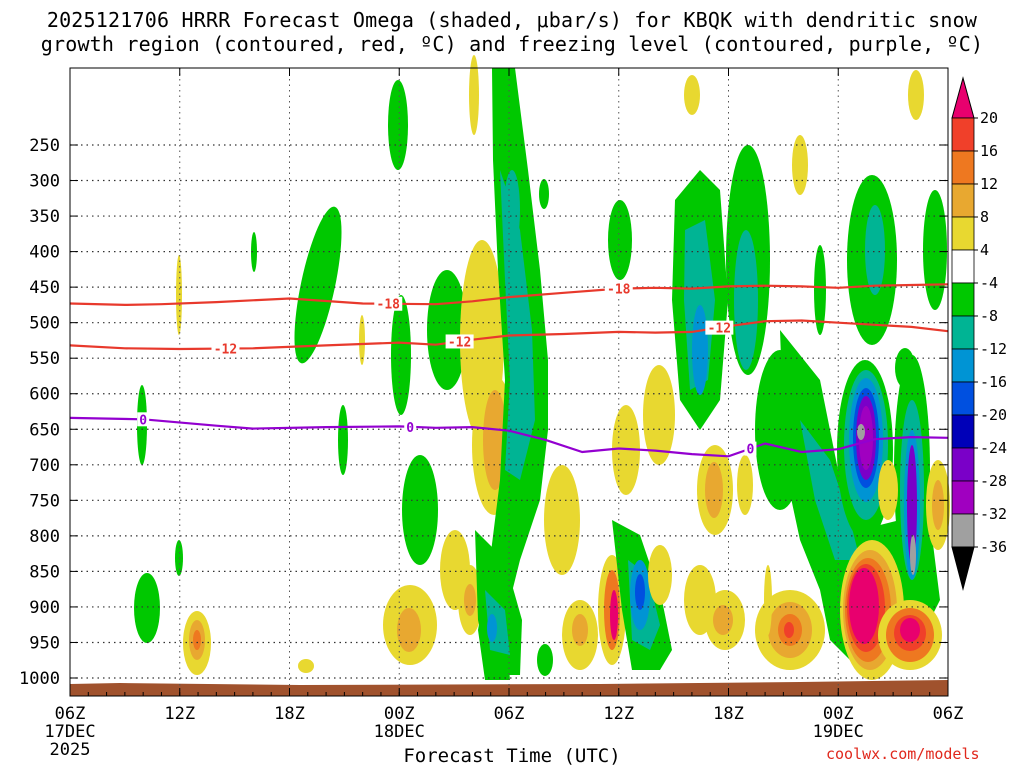  Describe the element at coordinates (989, 283) in the screenshot. I see `colorbar-label: -4` at that location.